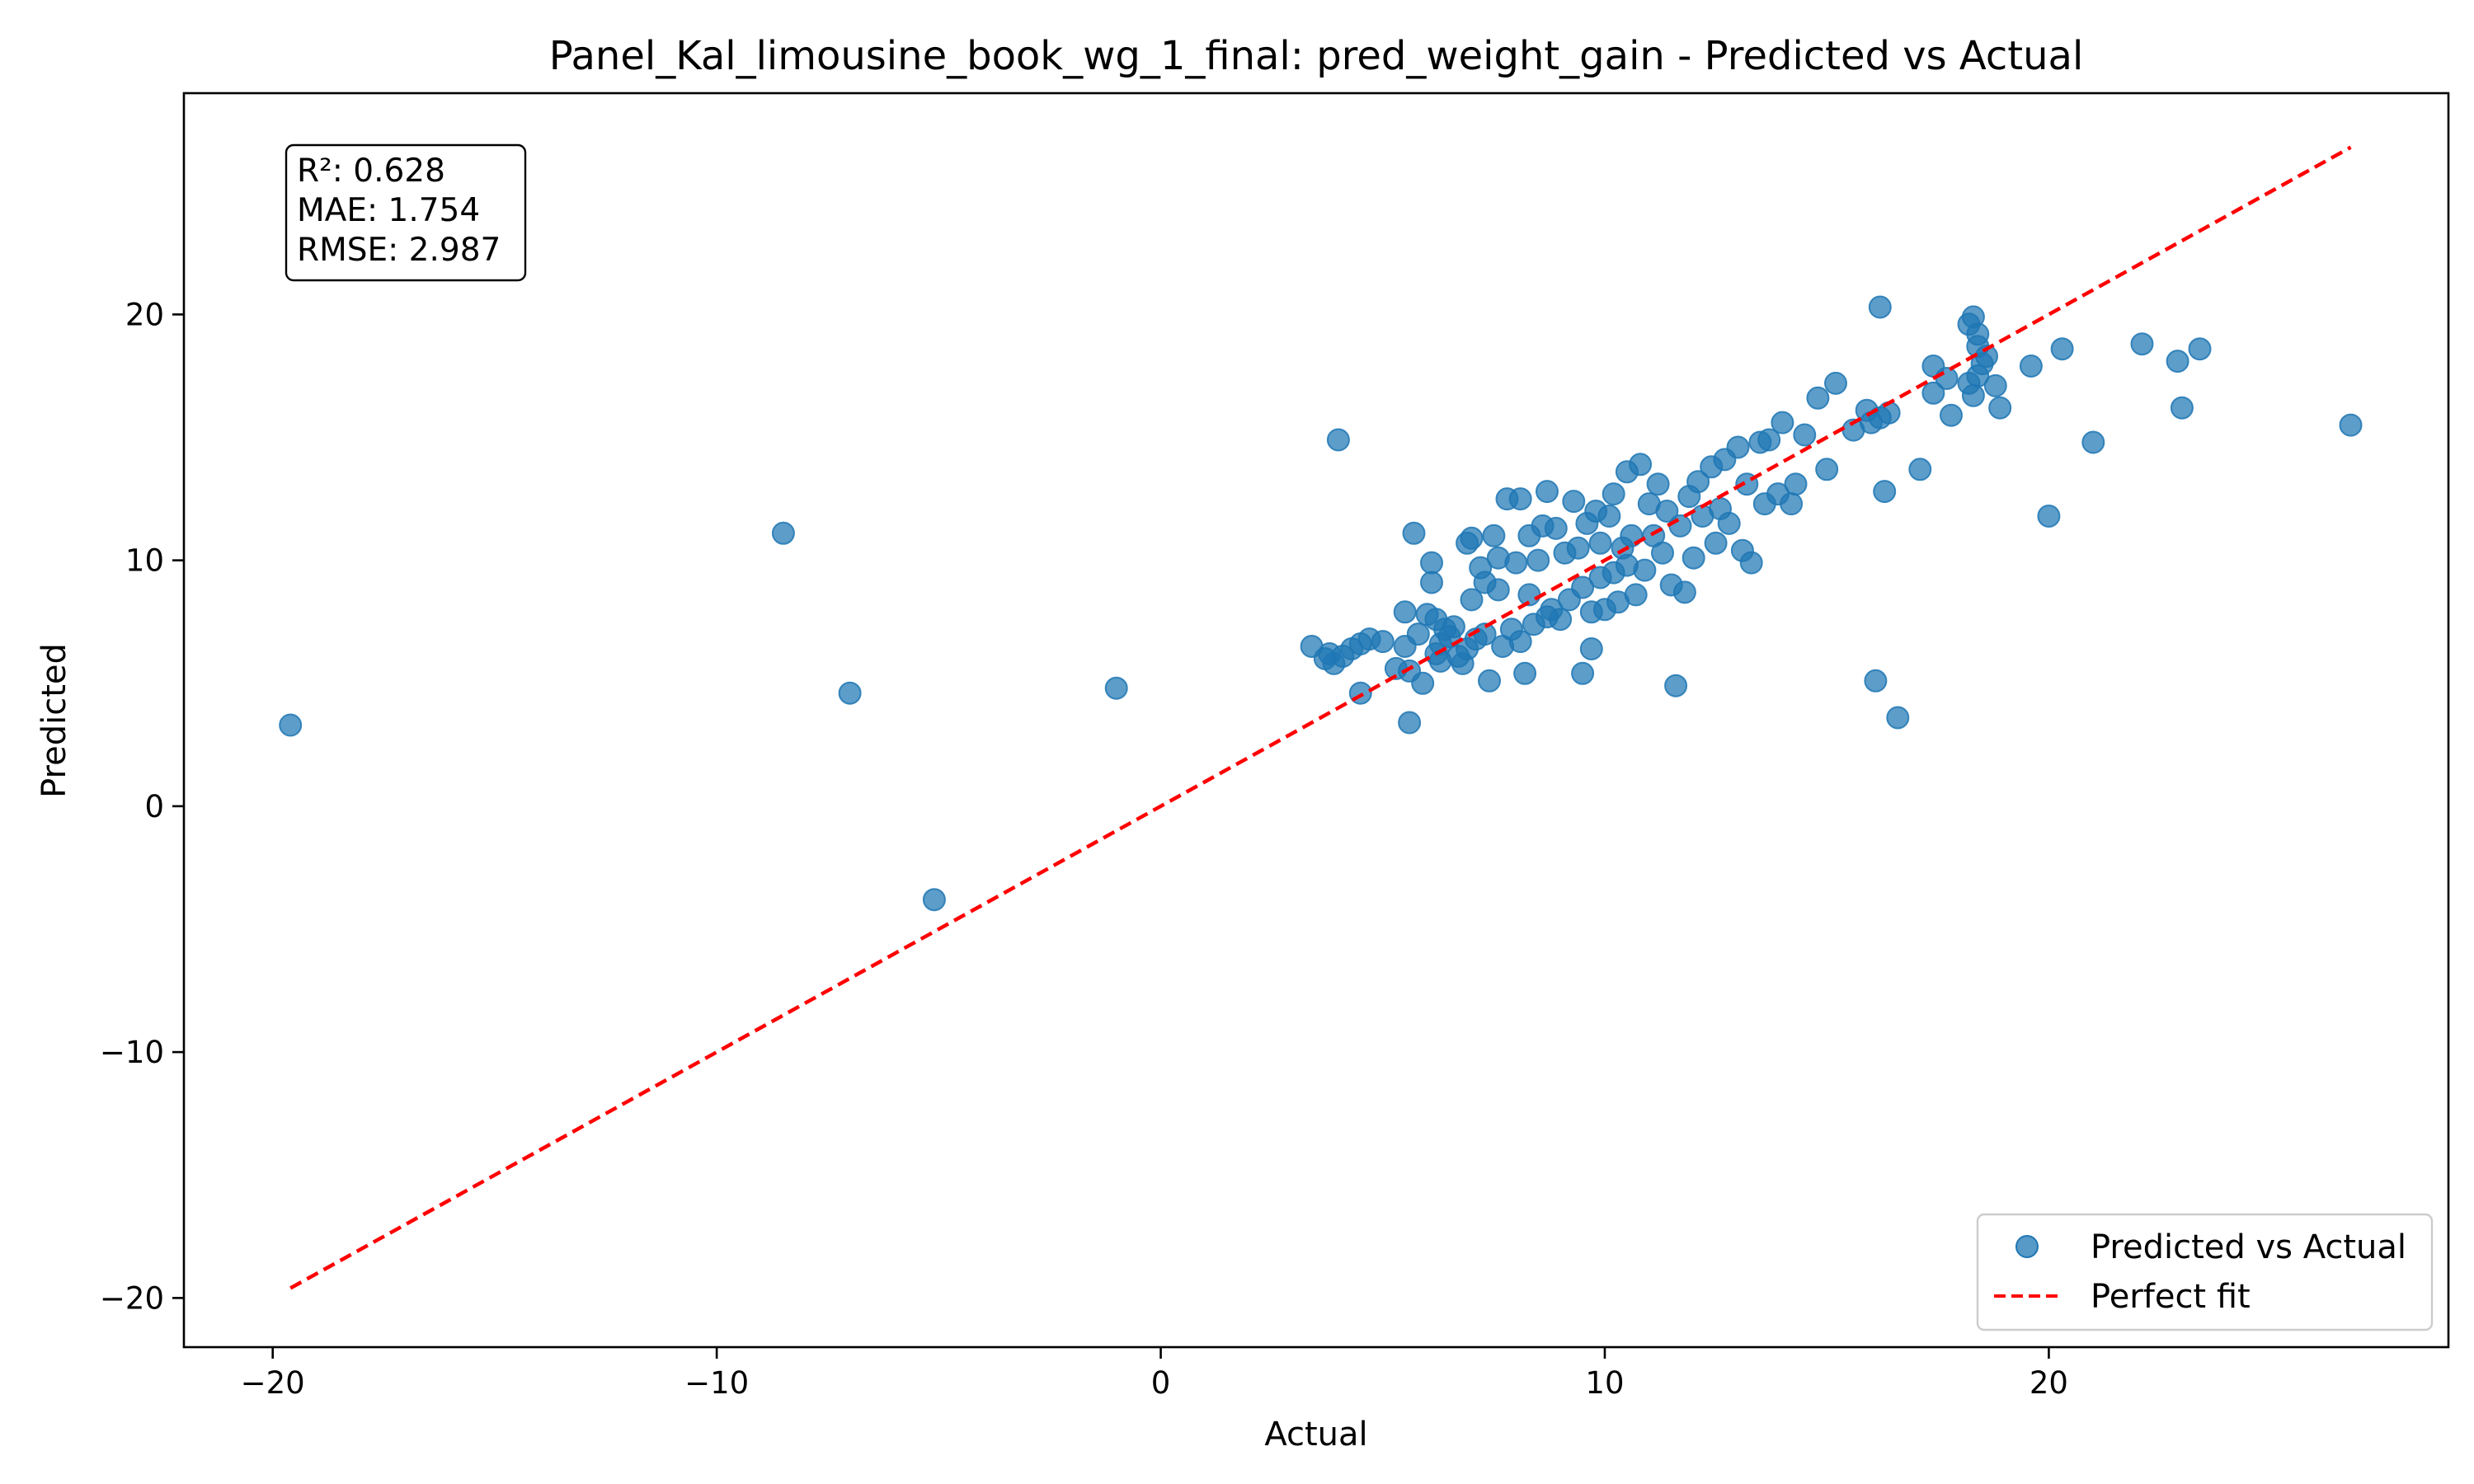 The image size is (2474, 1484). What do you see at coordinates (2027, 1246) in the screenshot?
I see `legend-marker-scatter` at bounding box center [2027, 1246].